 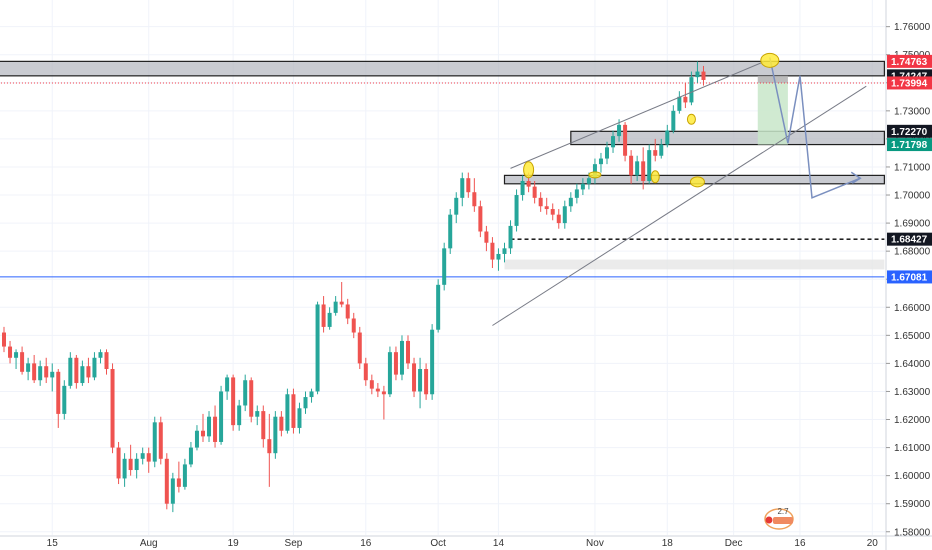 I want to click on time-tick-label-0: 15, so click(x=53, y=543).